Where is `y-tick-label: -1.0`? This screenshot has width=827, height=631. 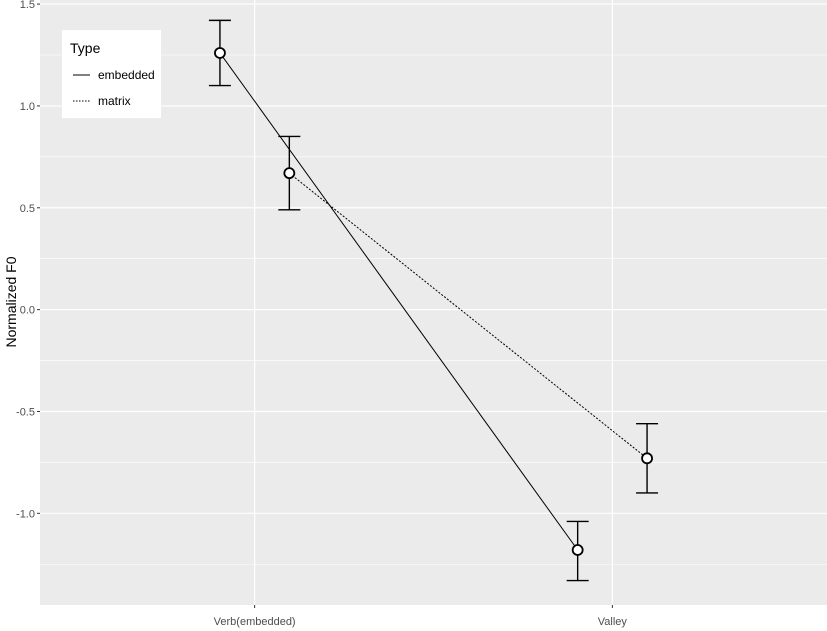
y-tick-label: -1.0 is located at coordinates (25, 514).